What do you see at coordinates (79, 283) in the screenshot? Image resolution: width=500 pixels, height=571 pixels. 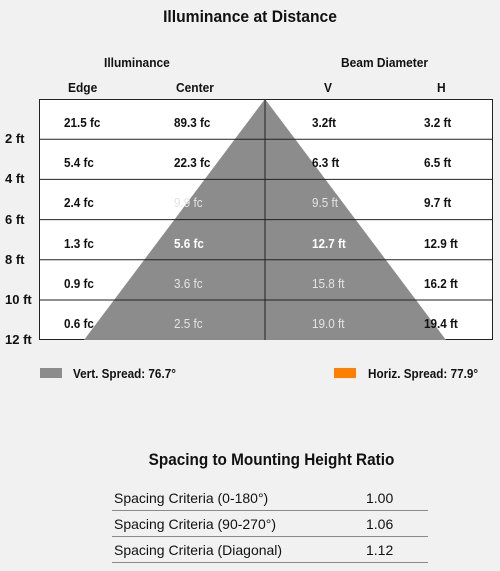 I see `edge-value: 0.9 fc` at bounding box center [79, 283].